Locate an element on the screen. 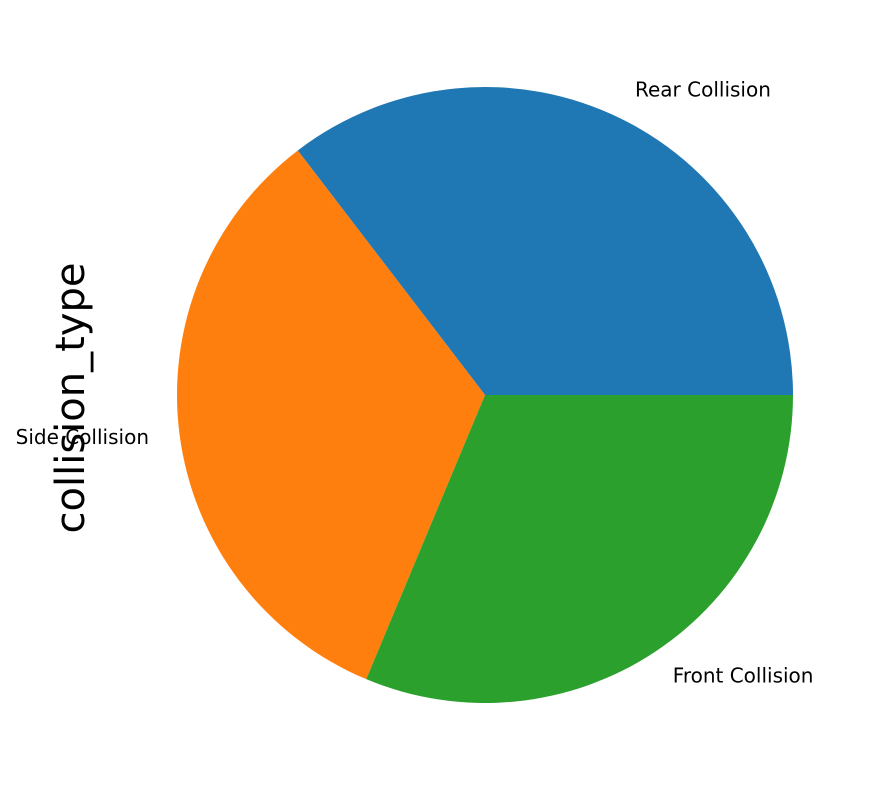  pie-label-rear-collision: Rear Collision is located at coordinates (703, 90).